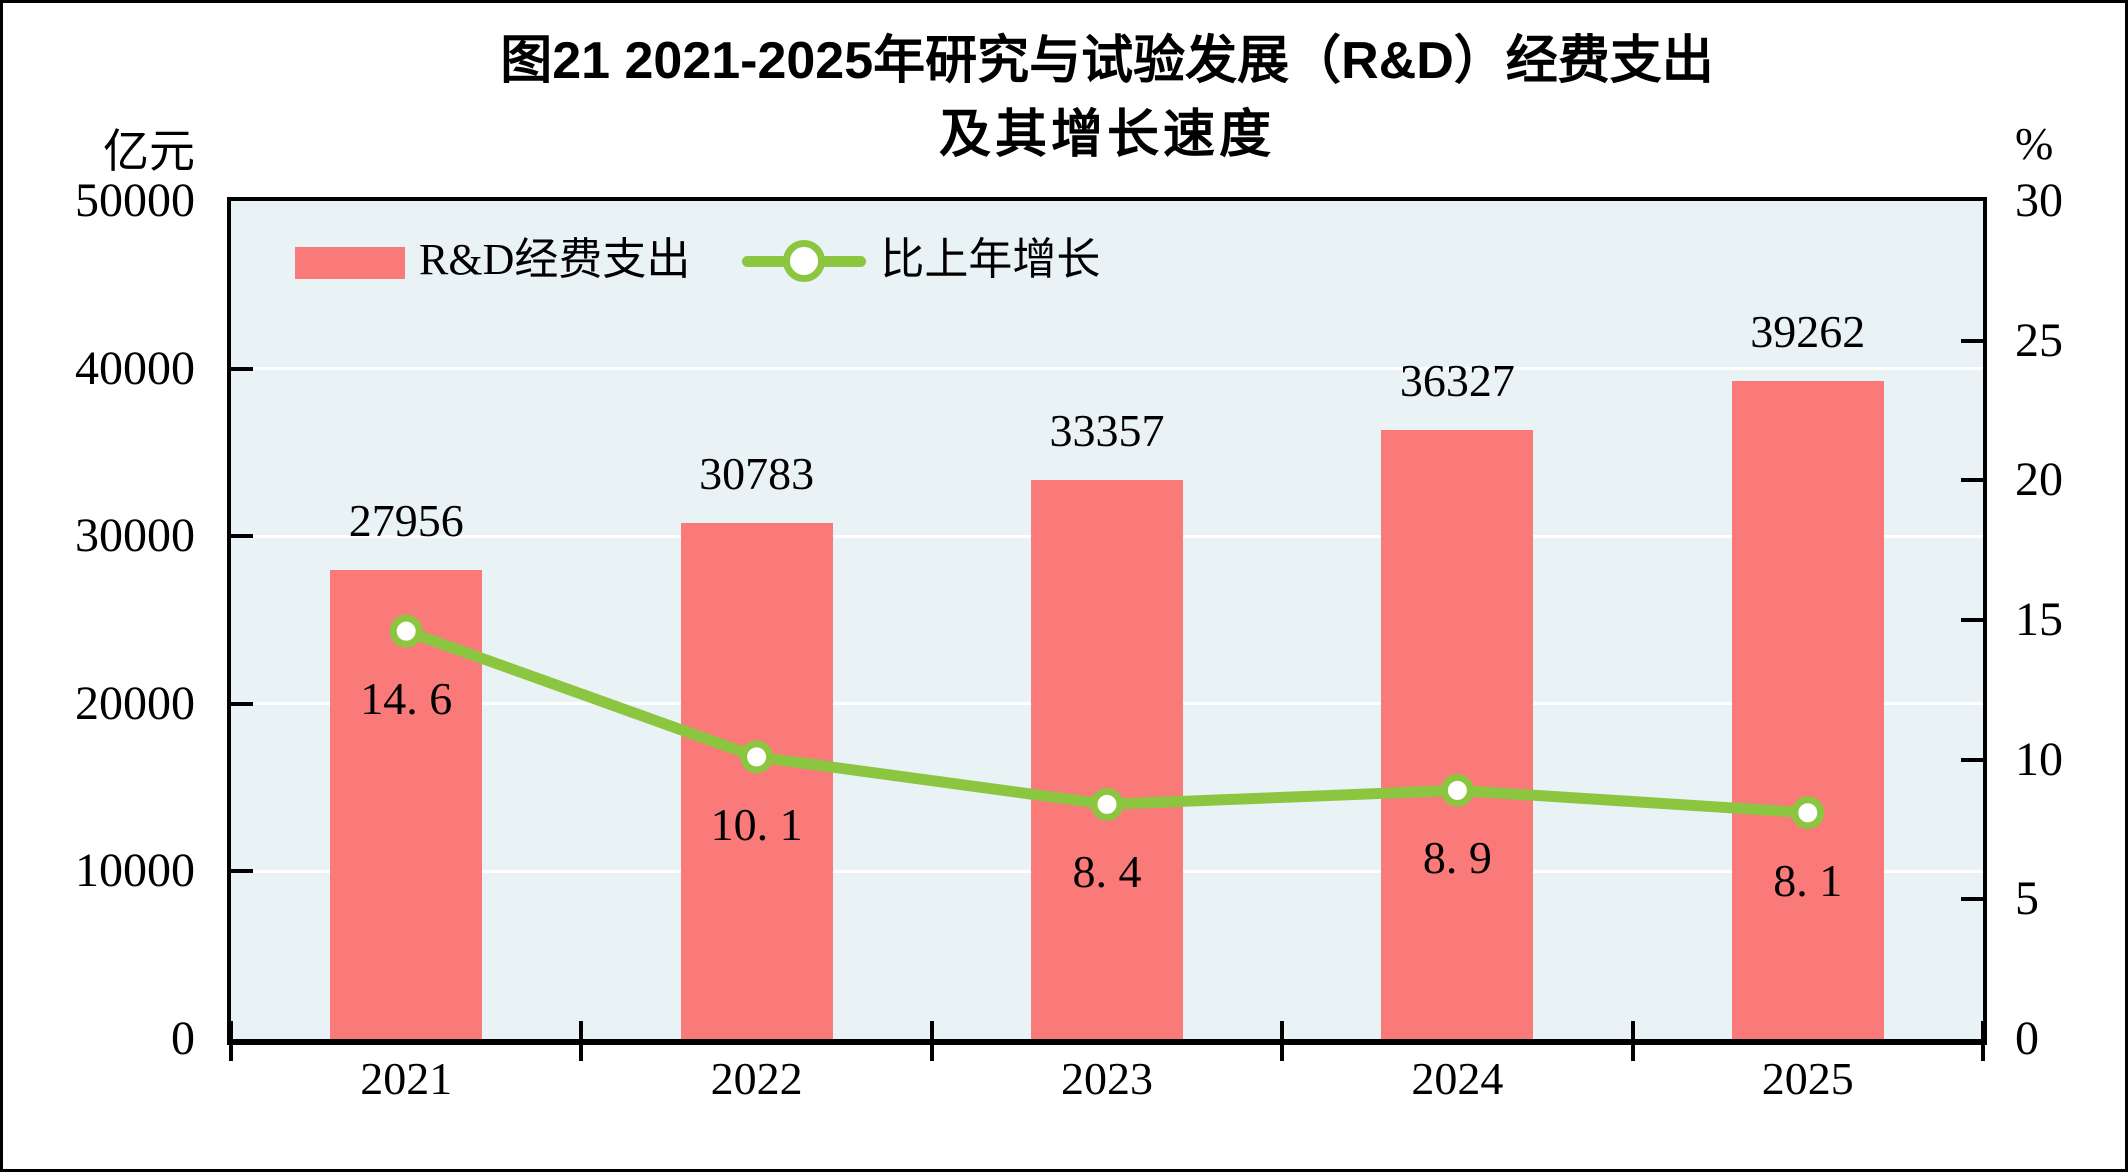 The height and width of the screenshot is (1172, 2128). I want to click on chart-title-line2: 及其增长速度, so click(1106, 135).